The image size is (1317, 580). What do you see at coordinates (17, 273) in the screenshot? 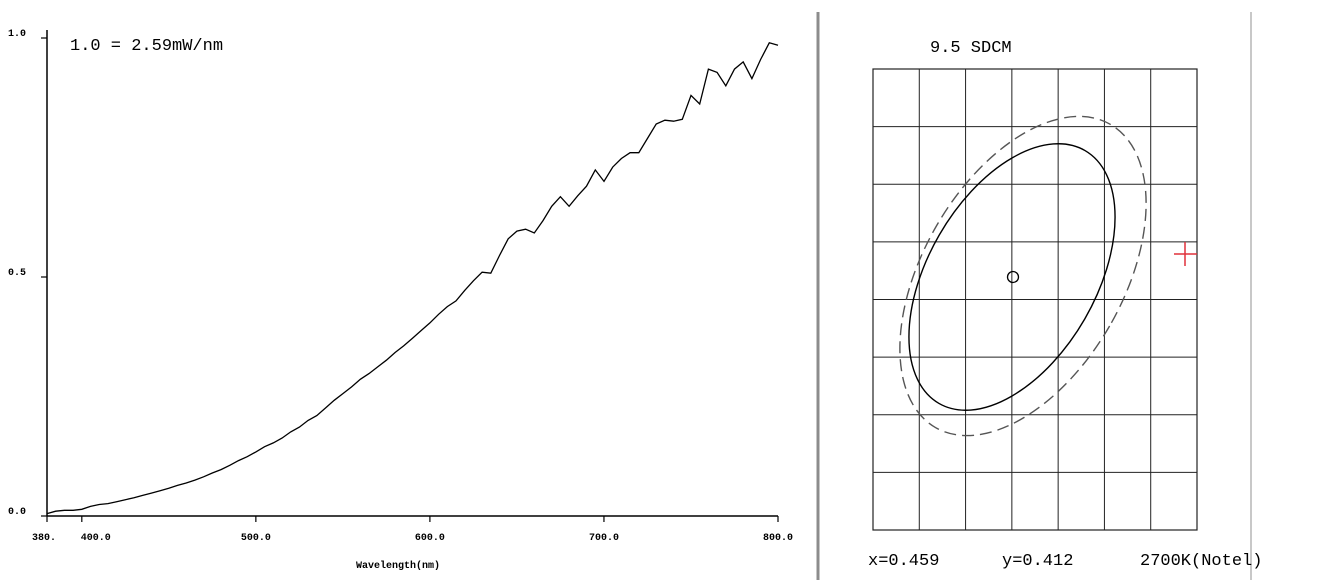
I see `y-tick-label: 0.5` at bounding box center [17, 273].